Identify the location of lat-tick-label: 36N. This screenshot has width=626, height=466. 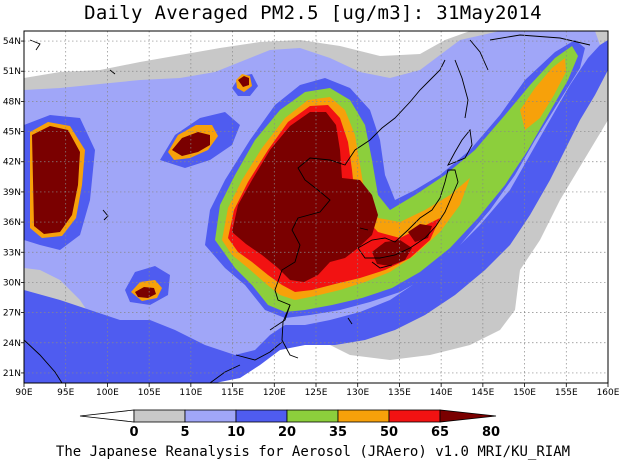
(12, 223).